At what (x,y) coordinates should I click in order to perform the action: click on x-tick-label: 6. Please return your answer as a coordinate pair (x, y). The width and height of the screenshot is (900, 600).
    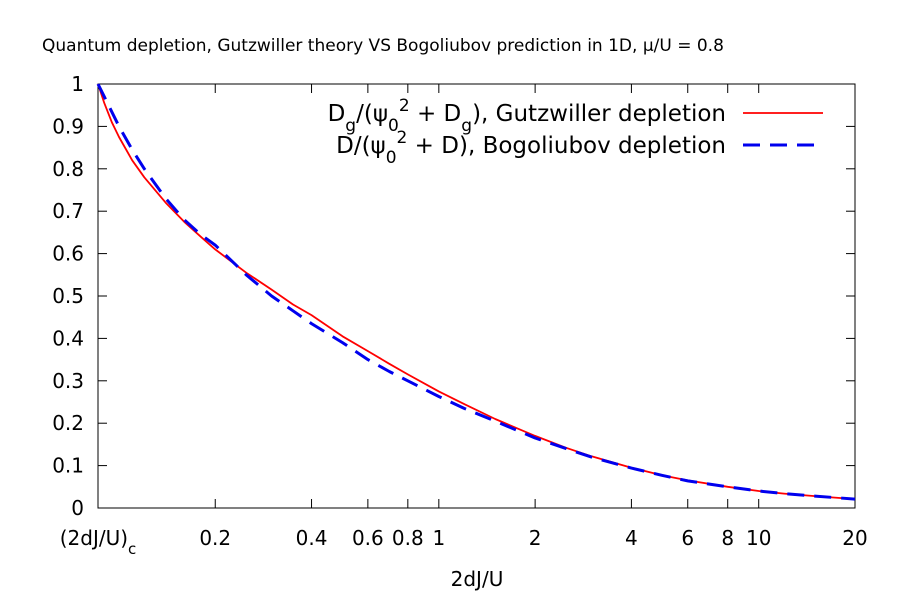
    Looking at the image, I should click on (687, 538).